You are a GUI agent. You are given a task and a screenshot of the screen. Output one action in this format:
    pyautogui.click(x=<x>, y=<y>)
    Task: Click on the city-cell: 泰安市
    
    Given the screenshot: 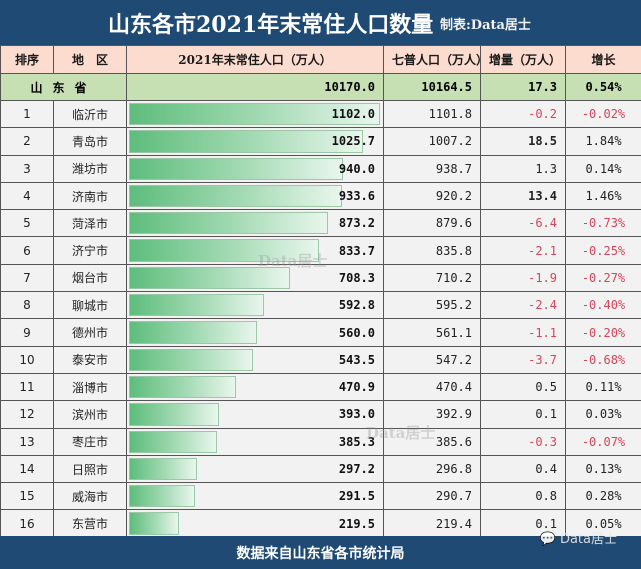 What is the action you would take?
    pyautogui.click(x=90, y=359)
    